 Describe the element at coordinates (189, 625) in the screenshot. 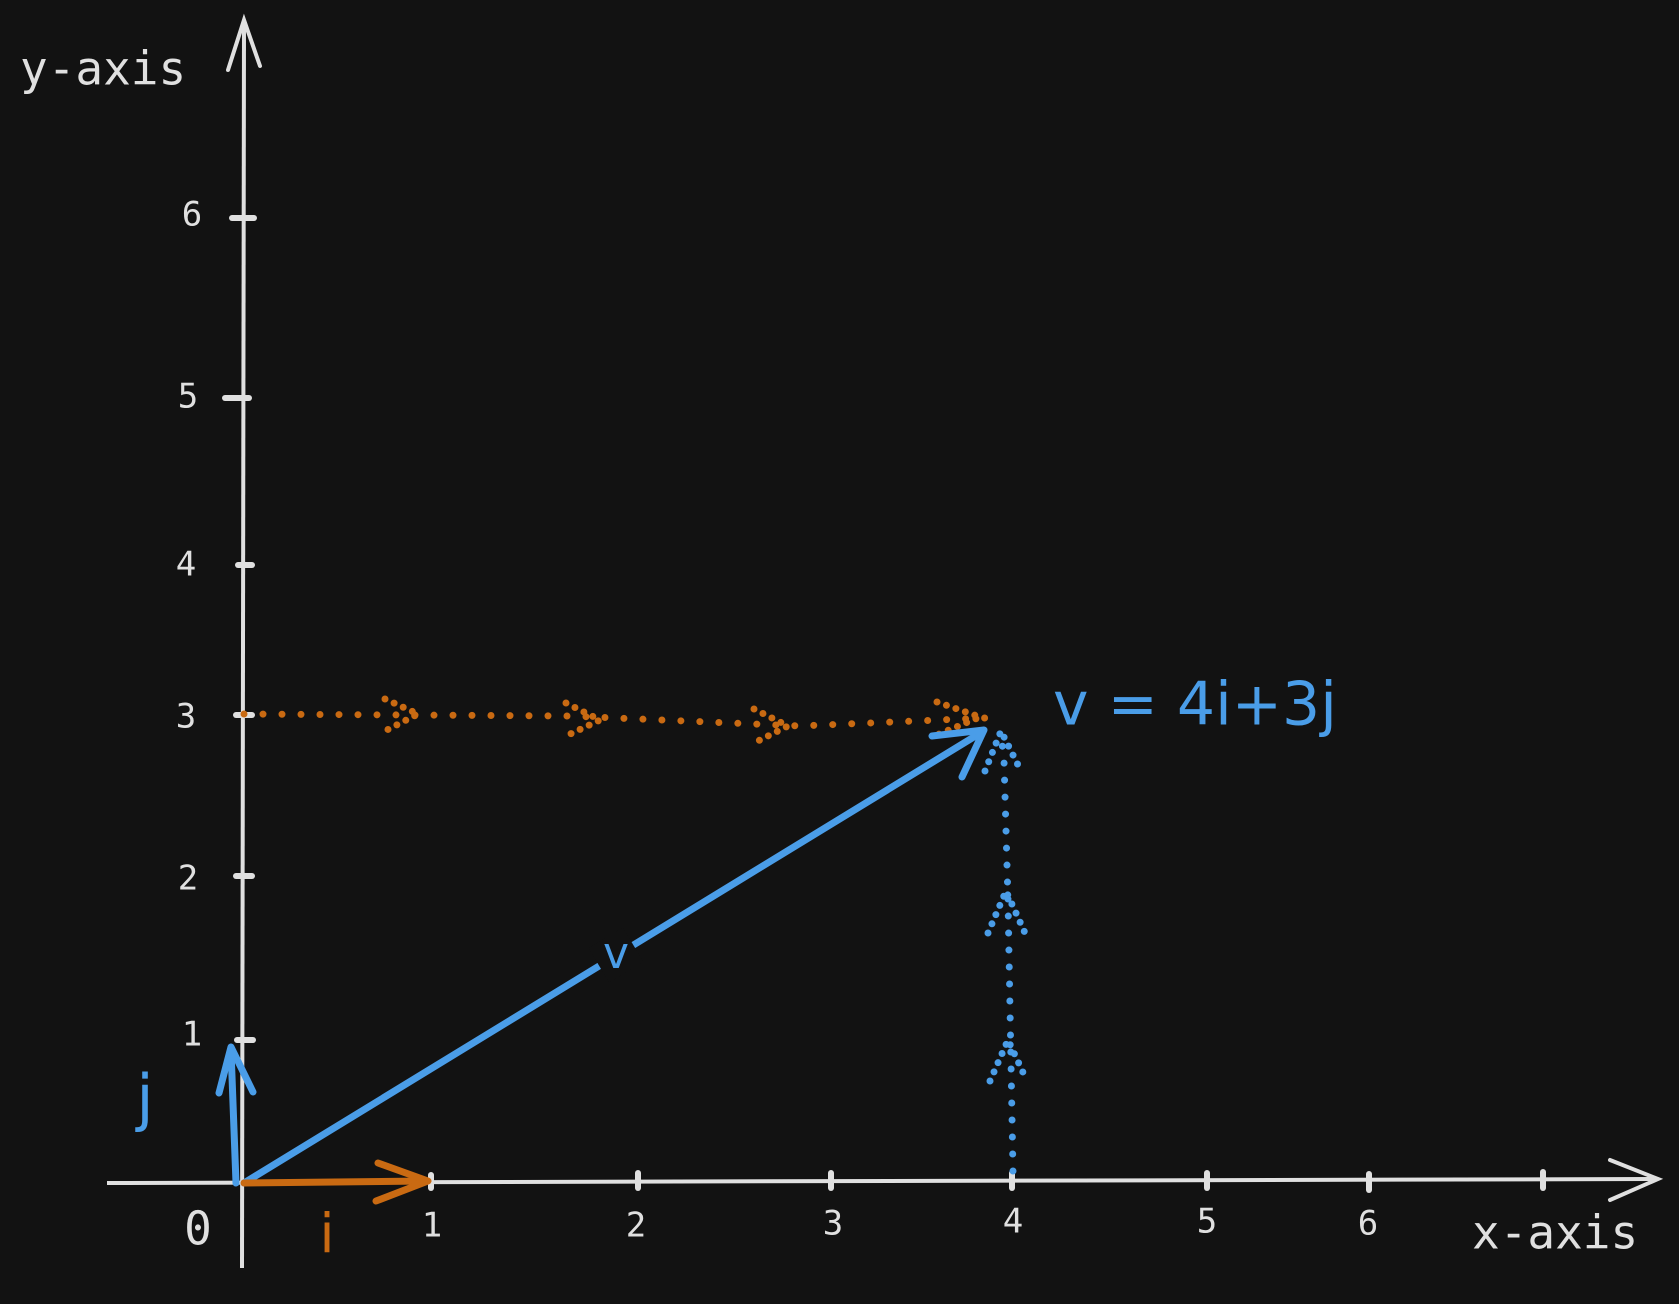

I see `y-tick-labels: 1 2 3 4 5 6` at that location.